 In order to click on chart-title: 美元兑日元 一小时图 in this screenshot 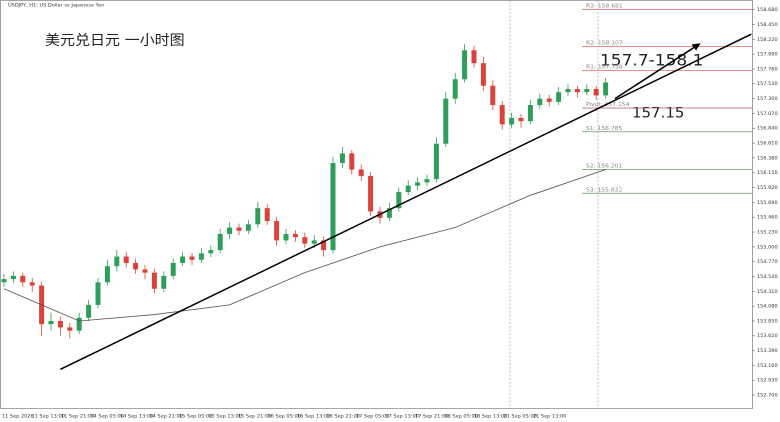, I will do `click(115, 40)`.